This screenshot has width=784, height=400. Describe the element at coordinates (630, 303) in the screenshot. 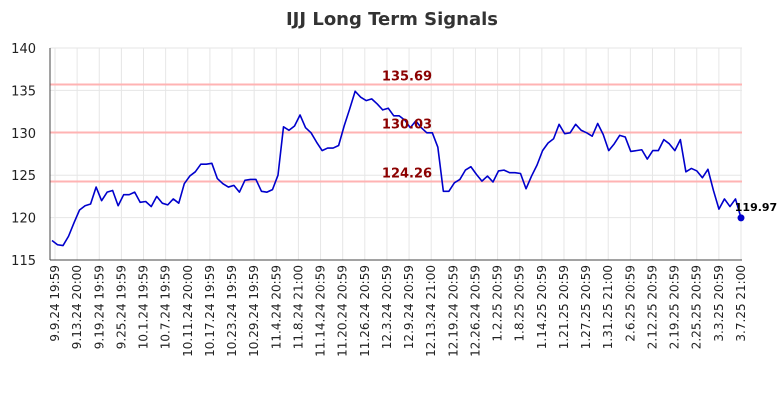

I see `x-tick-label: 2.6.25 20:59` at that location.